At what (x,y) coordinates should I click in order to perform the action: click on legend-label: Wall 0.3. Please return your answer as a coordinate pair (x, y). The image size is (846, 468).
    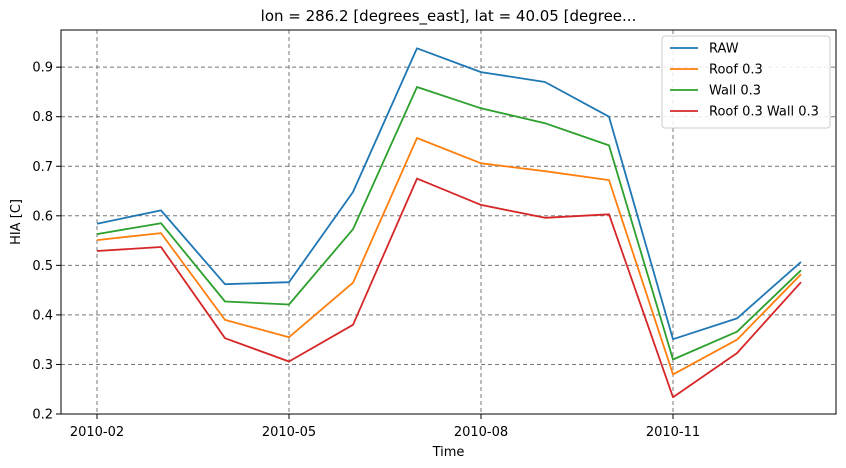
    Looking at the image, I should click on (735, 91).